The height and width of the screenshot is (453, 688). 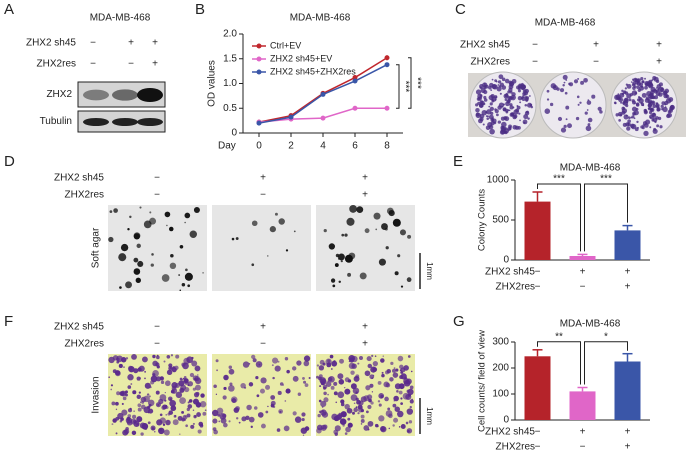 I want to click on y-tick-label: 0, so click(x=506, y=260).